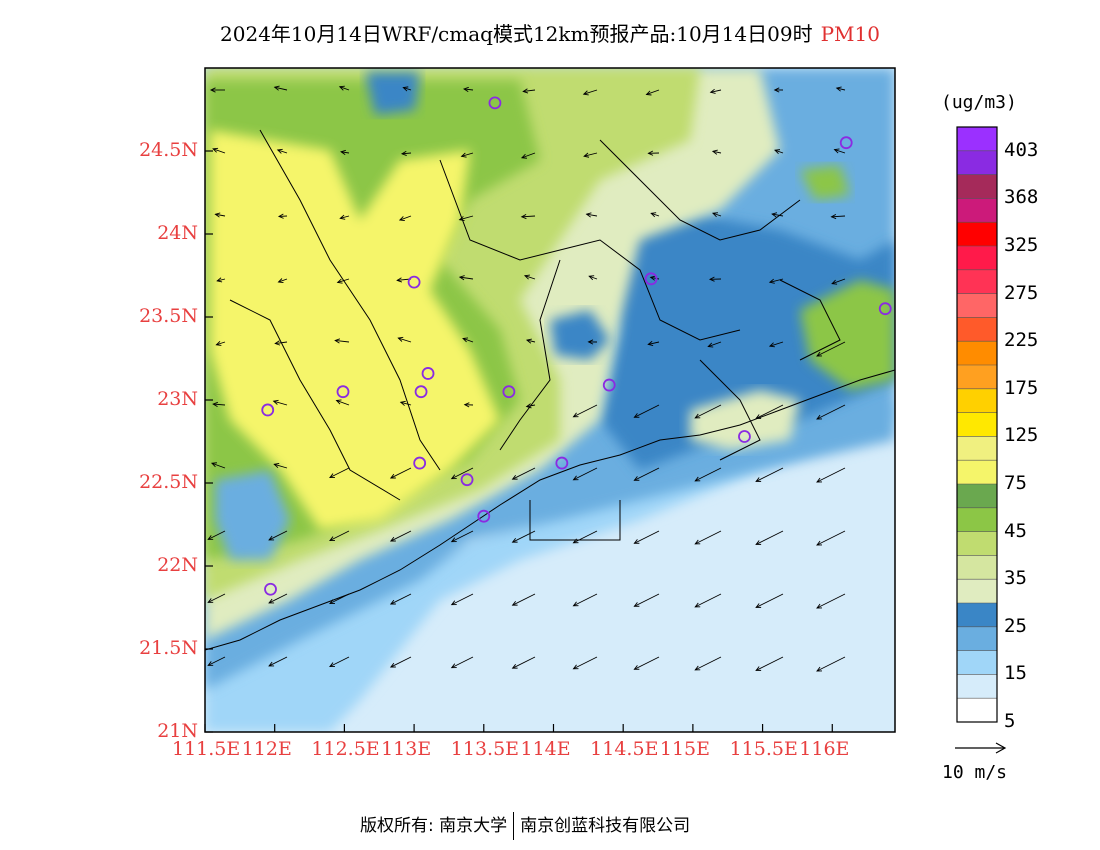 The image size is (1100, 850). Describe the element at coordinates (745, 420) in the screenshot. I see `e-pale-patch` at that location.